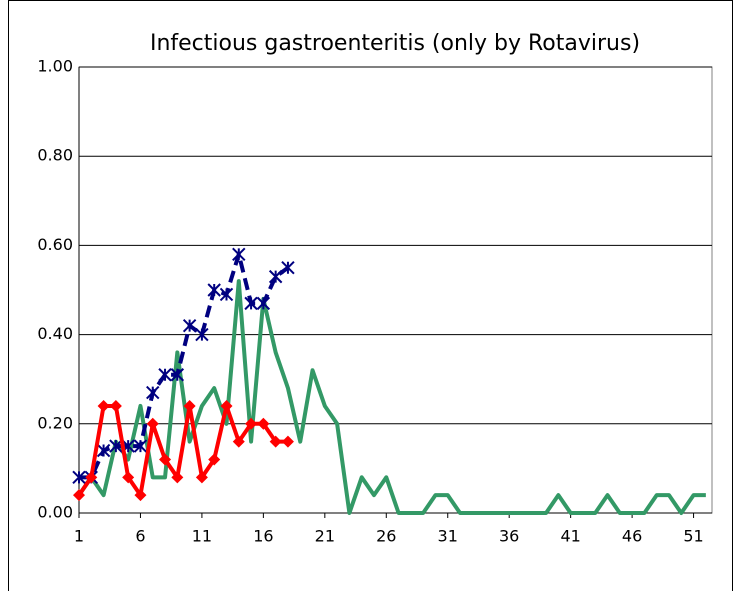 The image size is (733, 591). I want to click on x-tick-label: 51, so click(693, 536).